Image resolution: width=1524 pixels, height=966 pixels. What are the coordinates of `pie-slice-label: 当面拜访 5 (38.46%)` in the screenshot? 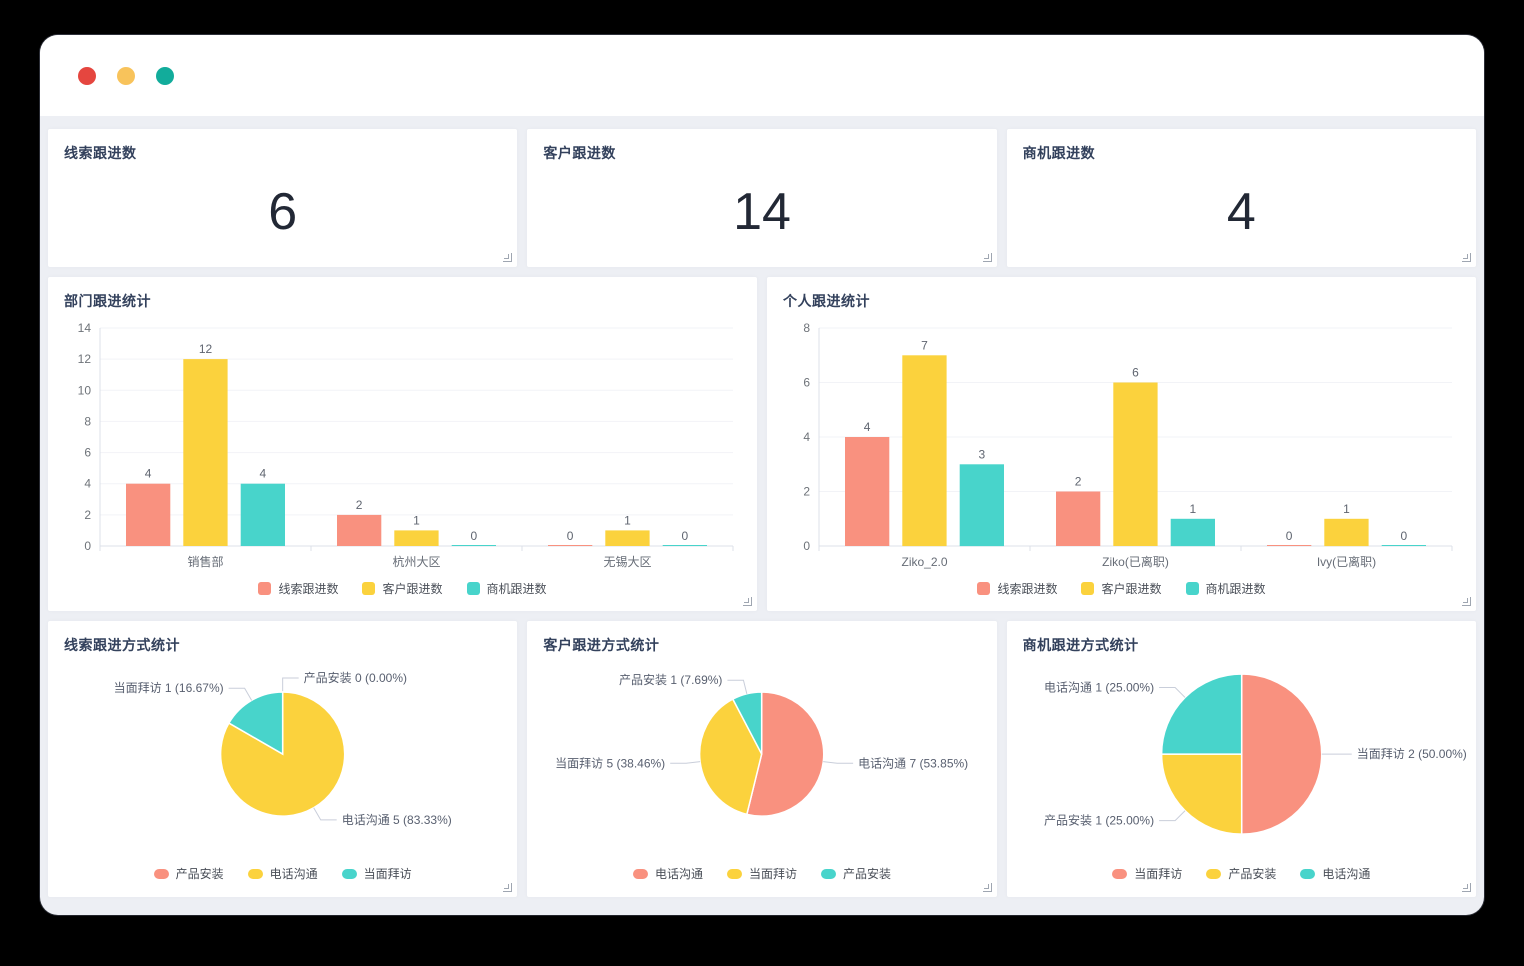 It's located at (610, 763).